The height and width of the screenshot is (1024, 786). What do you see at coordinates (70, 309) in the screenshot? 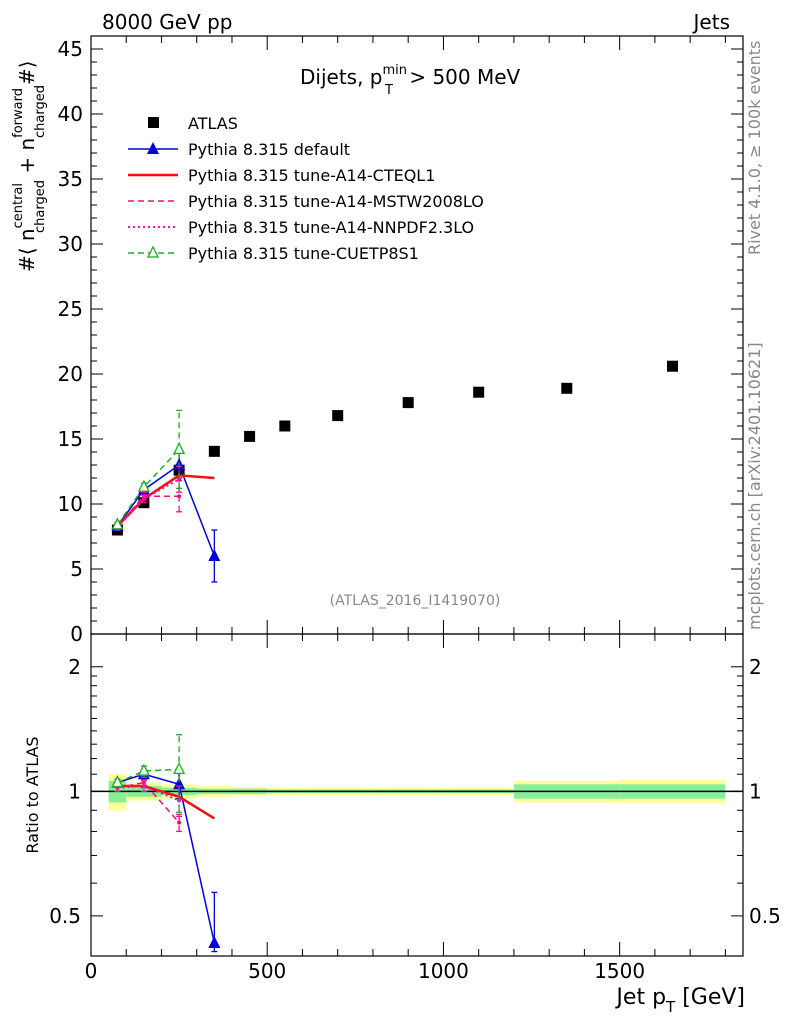
I see `main-y-tick-label: 25` at bounding box center [70, 309].